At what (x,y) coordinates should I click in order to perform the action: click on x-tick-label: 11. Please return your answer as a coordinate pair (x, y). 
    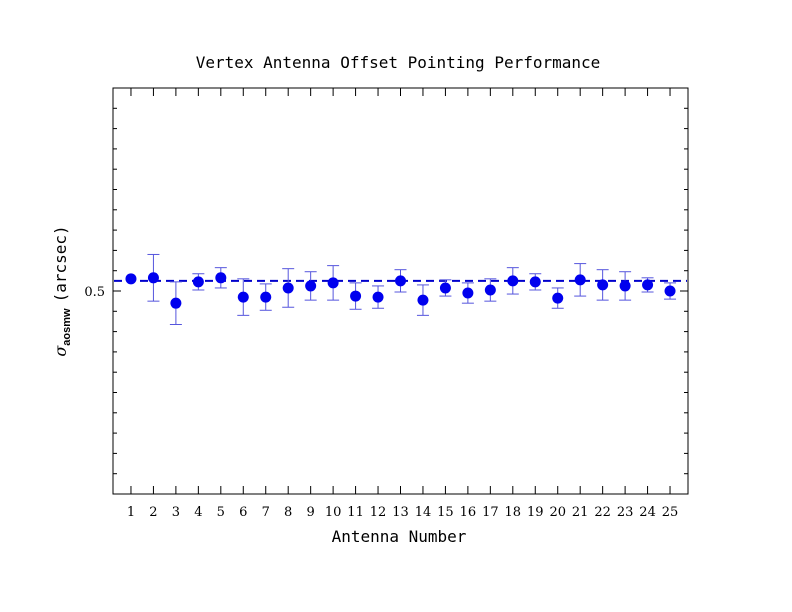
    Looking at the image, I should click on (355, 512).